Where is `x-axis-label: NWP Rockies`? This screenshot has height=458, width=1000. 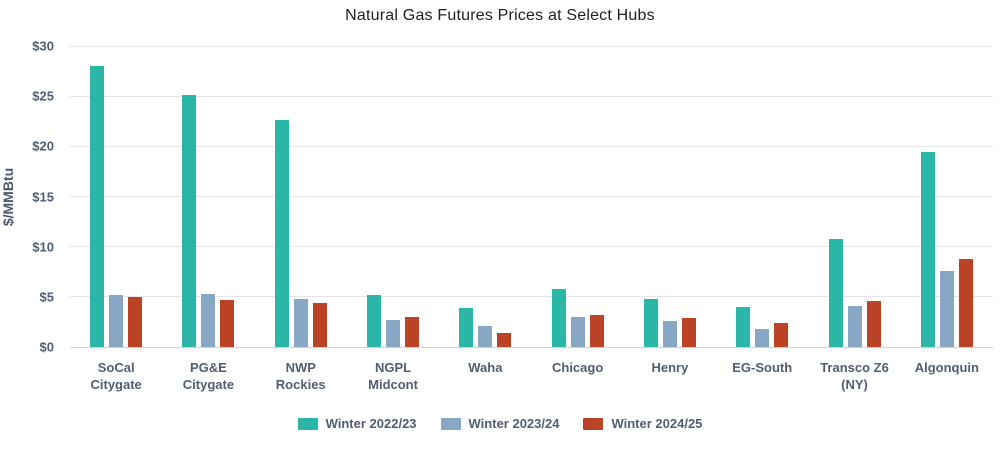
x-axis-label: NWP Rockies is located at coordinates (300, 376).